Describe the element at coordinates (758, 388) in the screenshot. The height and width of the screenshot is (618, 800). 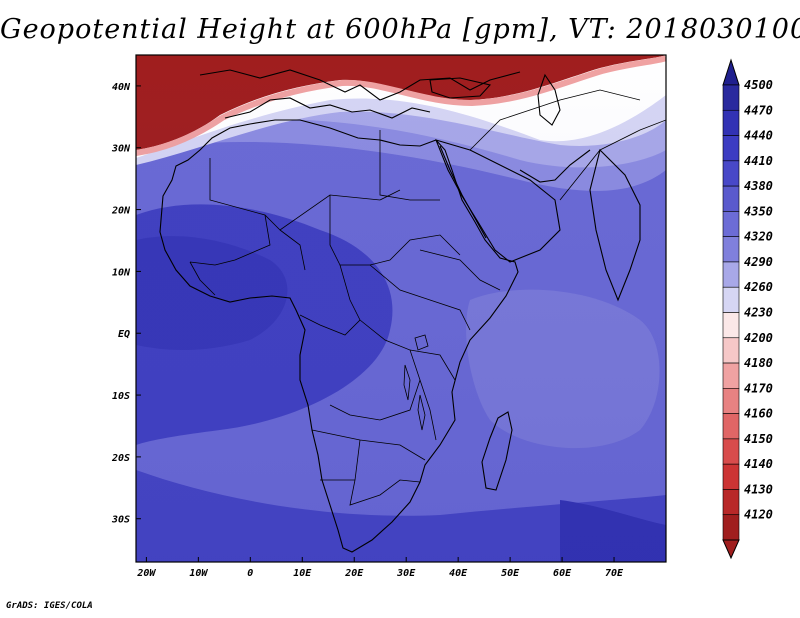
I see `colorbar-label: 4170` at that location.